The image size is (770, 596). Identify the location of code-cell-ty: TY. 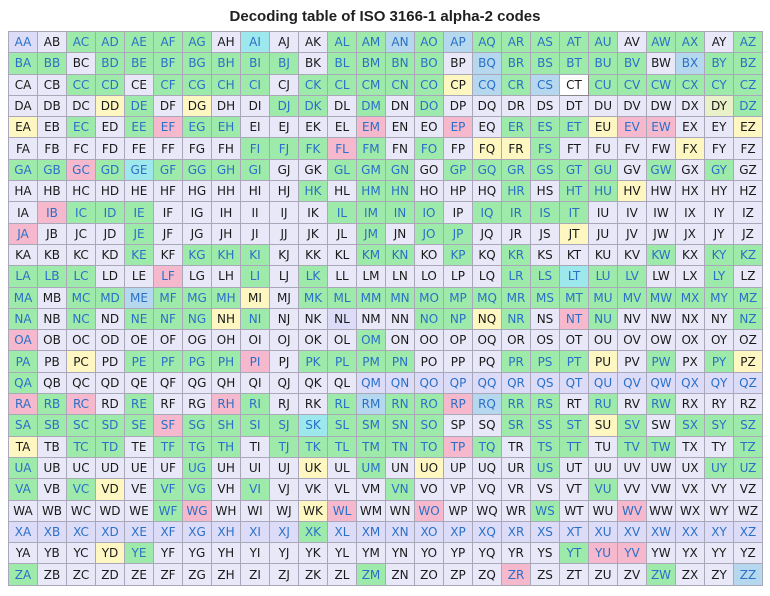
(719, 447).